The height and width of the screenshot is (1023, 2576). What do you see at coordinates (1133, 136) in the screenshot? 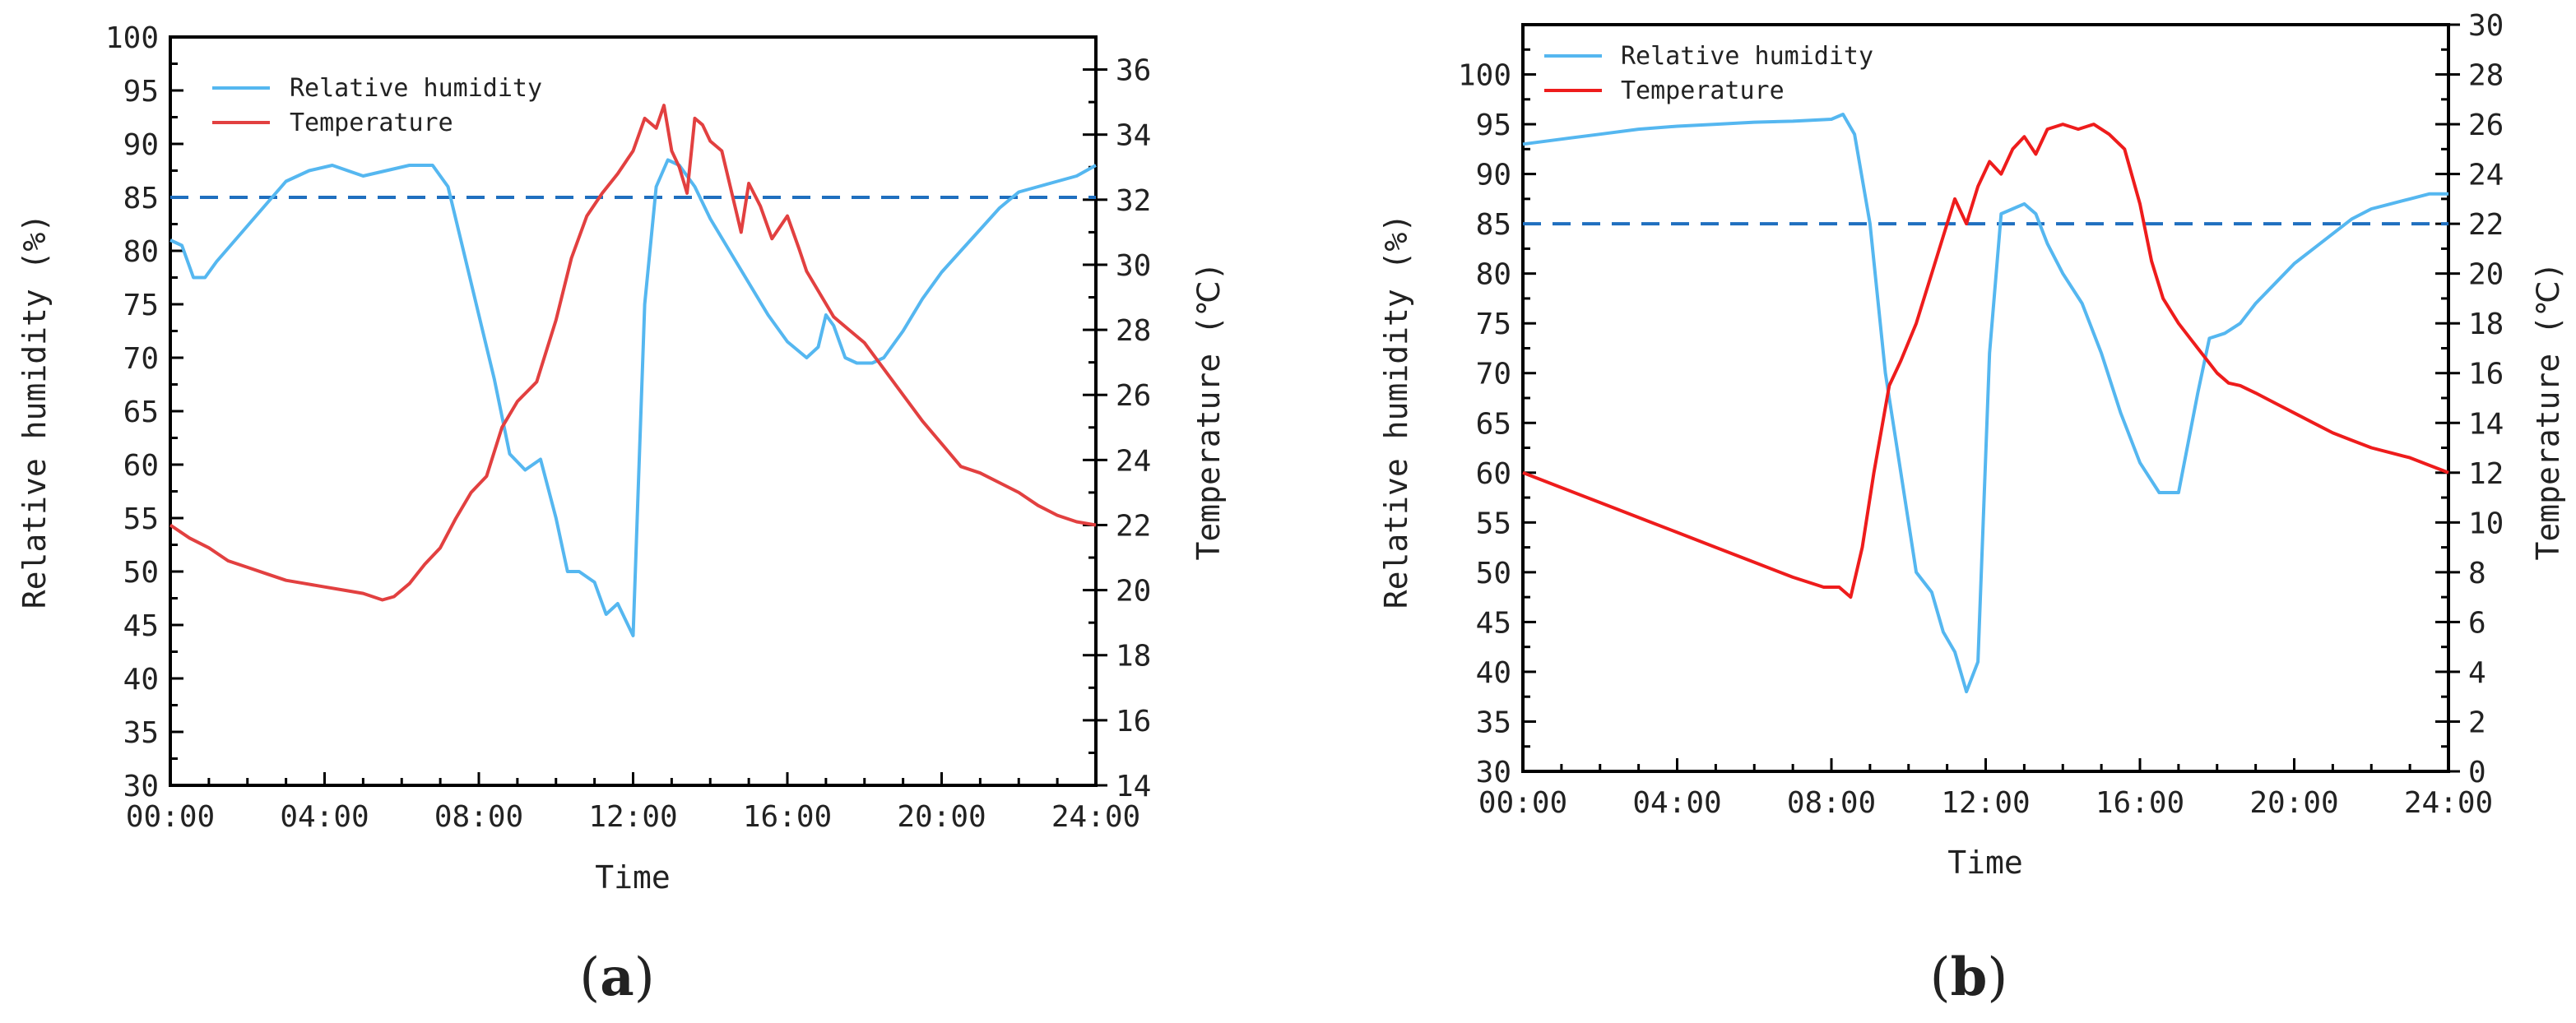
I see `y2-tick-label: 34` at bounding box center [1133, 136].